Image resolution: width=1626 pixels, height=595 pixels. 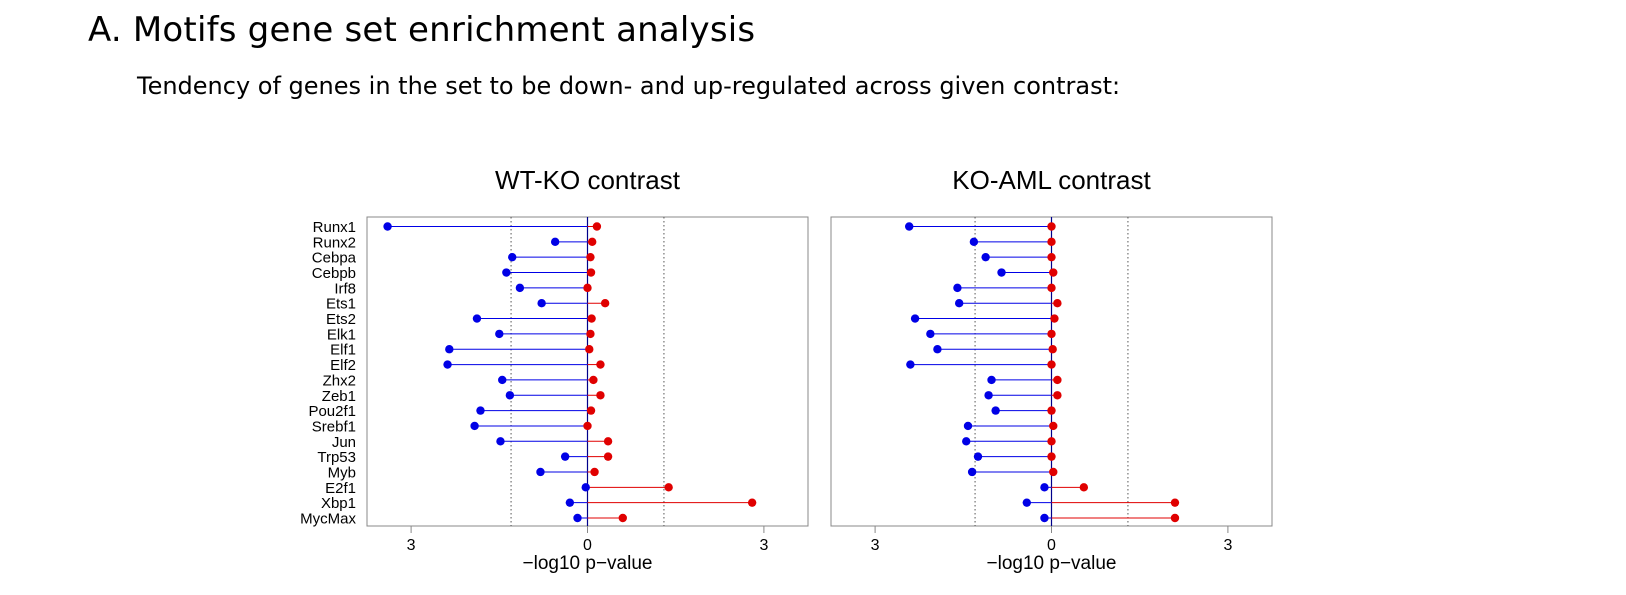 What do you see at coordinates (447, 364) in the screenshot?
I see `down-point-elf2` at bounding box center [447, 364].